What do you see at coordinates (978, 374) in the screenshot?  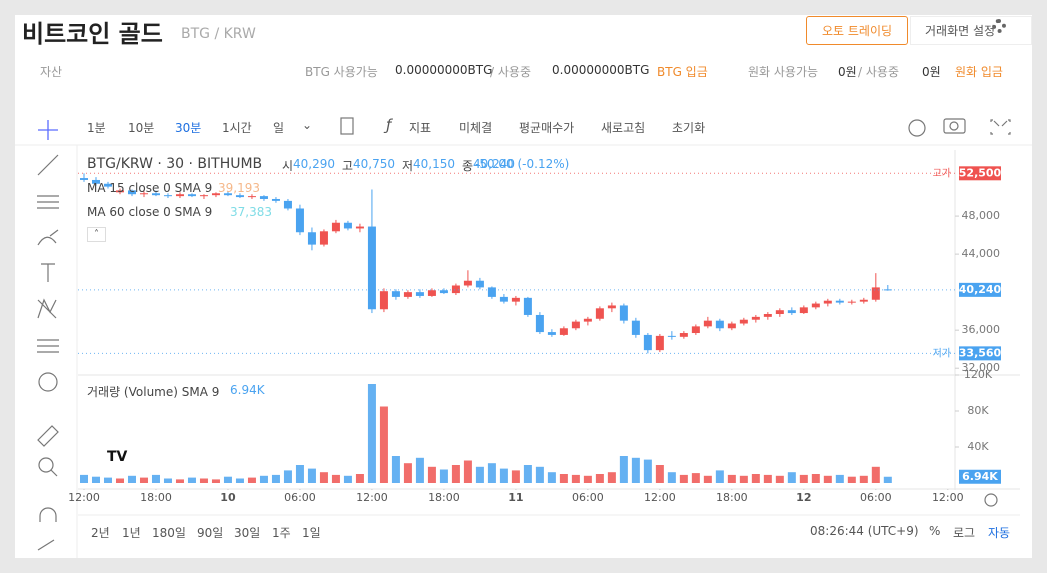 I see `volume-tick-label: 120K` at bounding box center [978, 374].